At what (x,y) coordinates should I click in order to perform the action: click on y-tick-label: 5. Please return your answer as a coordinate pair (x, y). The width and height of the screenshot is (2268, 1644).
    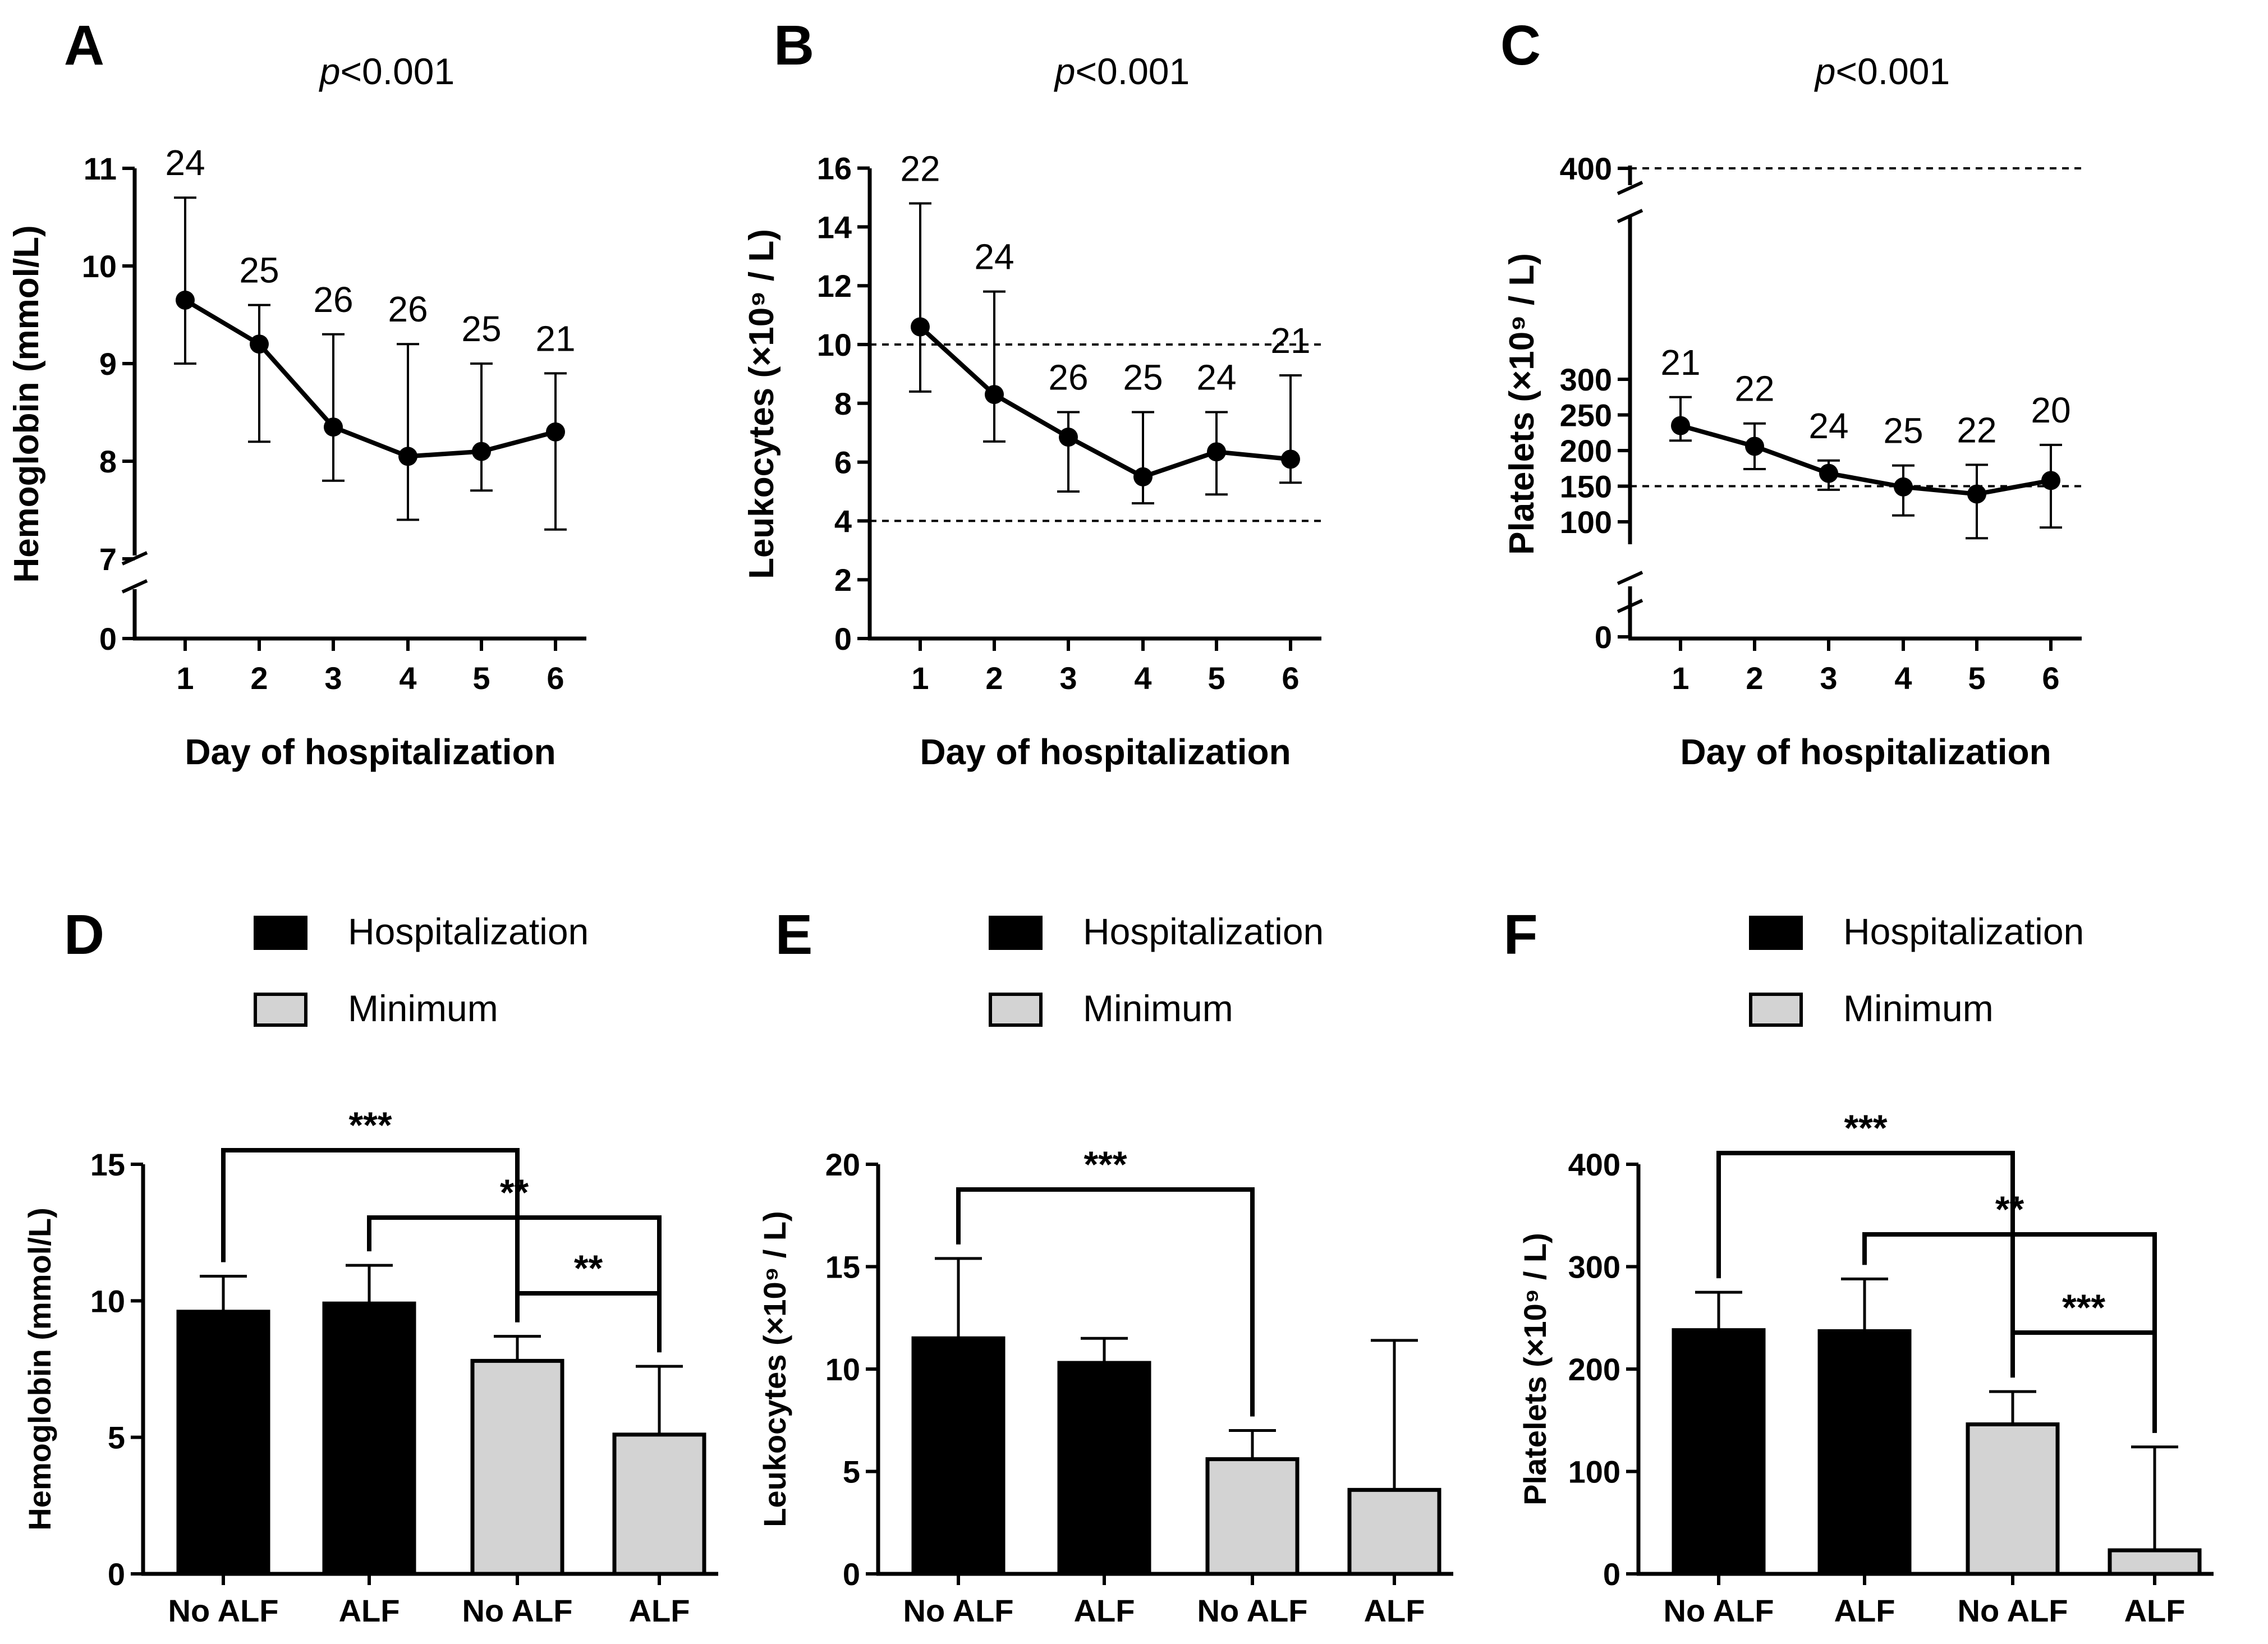
    Looking at the image, I should click on (851, 1472).